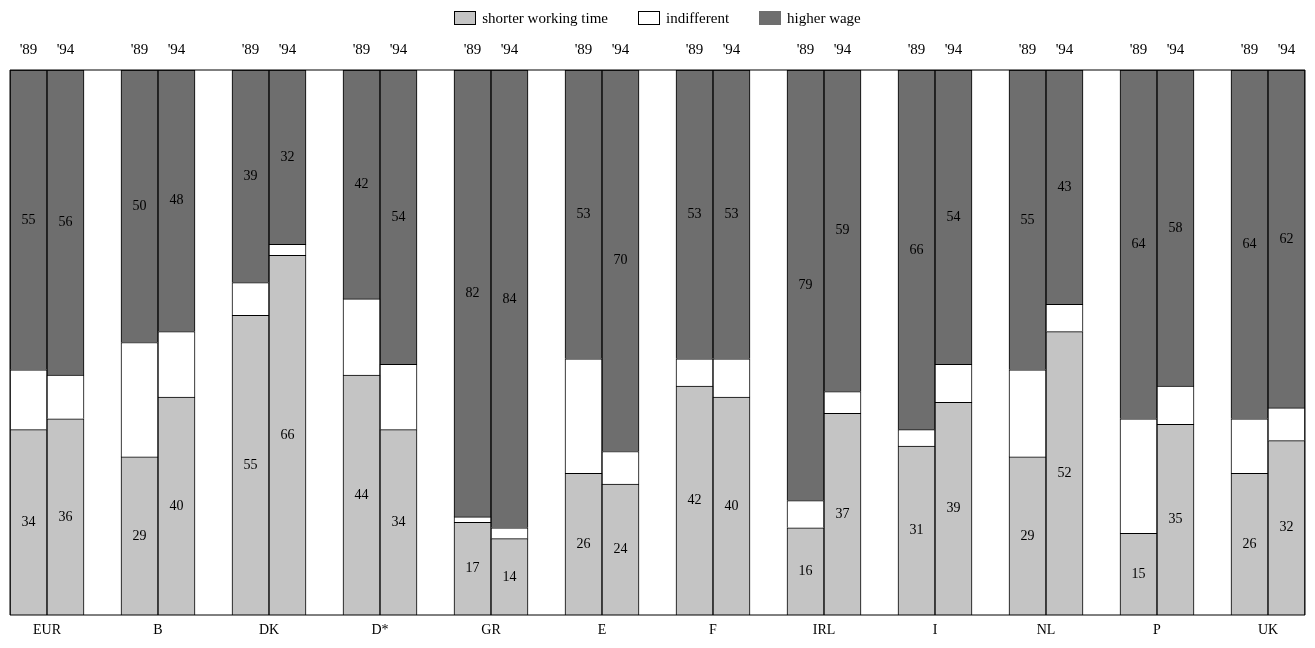 This screenshot has width=1315, height=648. I want to click on data-label: 50, so click(139, 205).